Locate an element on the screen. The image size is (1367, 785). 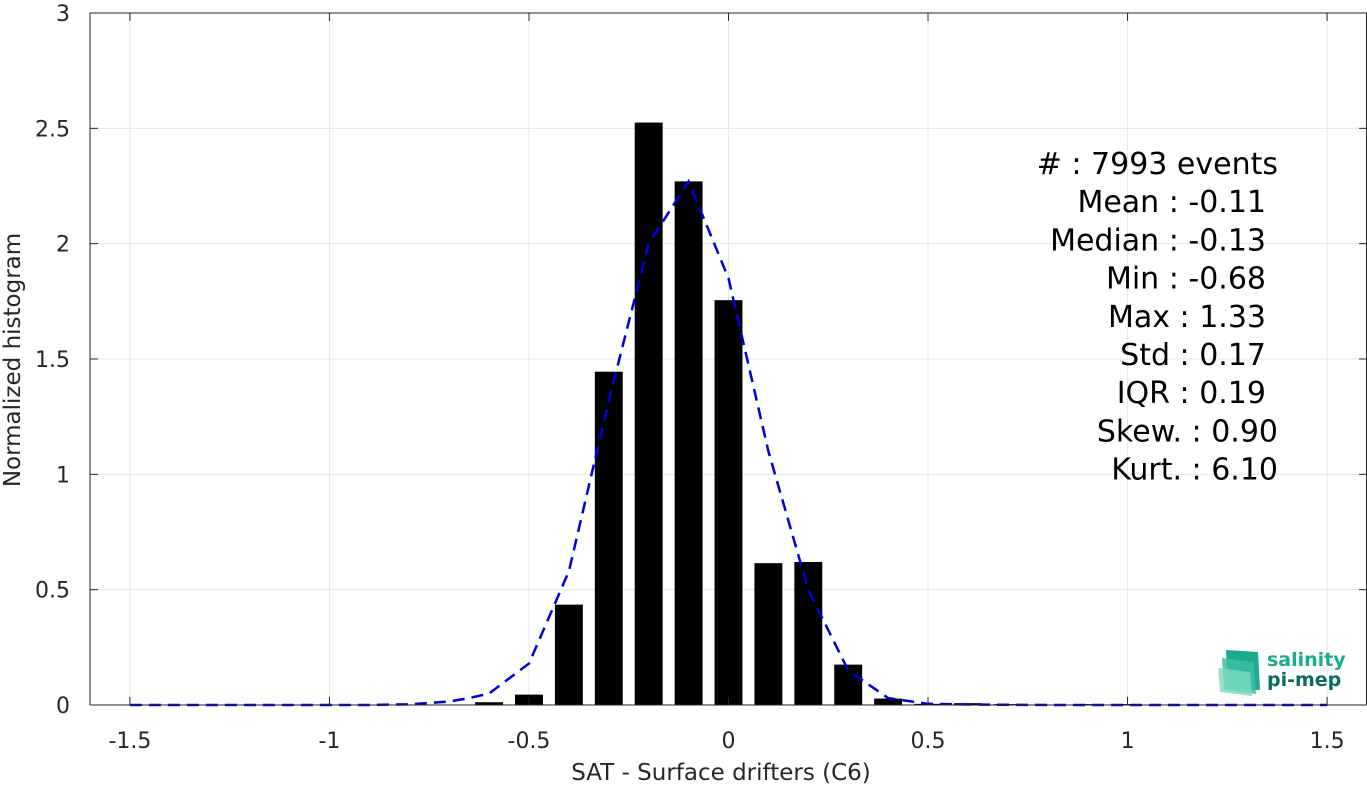
x-tick-label: 1 is located at coordinates (1128, 741).